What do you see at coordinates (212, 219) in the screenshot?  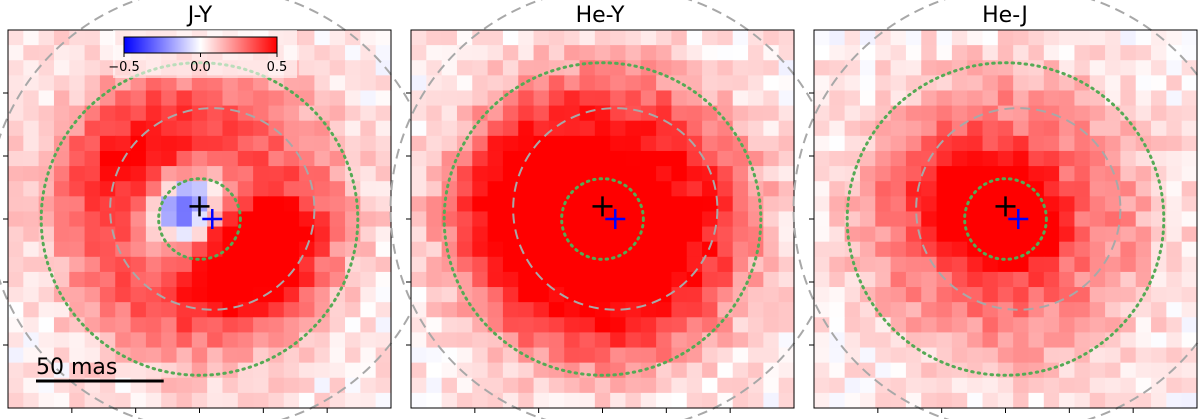 I see `centroid-marker` at bounding box center [212, 219].